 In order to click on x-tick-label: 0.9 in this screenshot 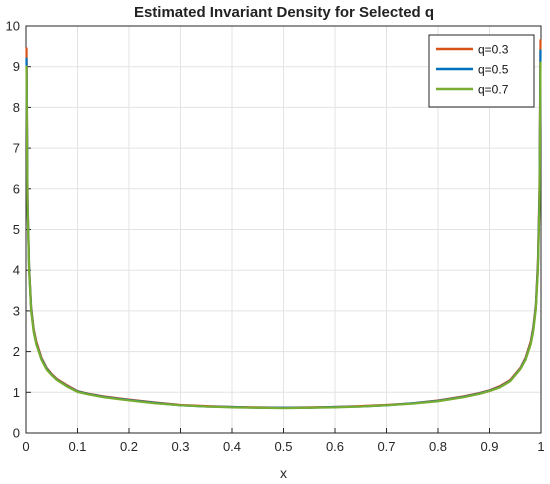, I will do `click(489, 446)`.